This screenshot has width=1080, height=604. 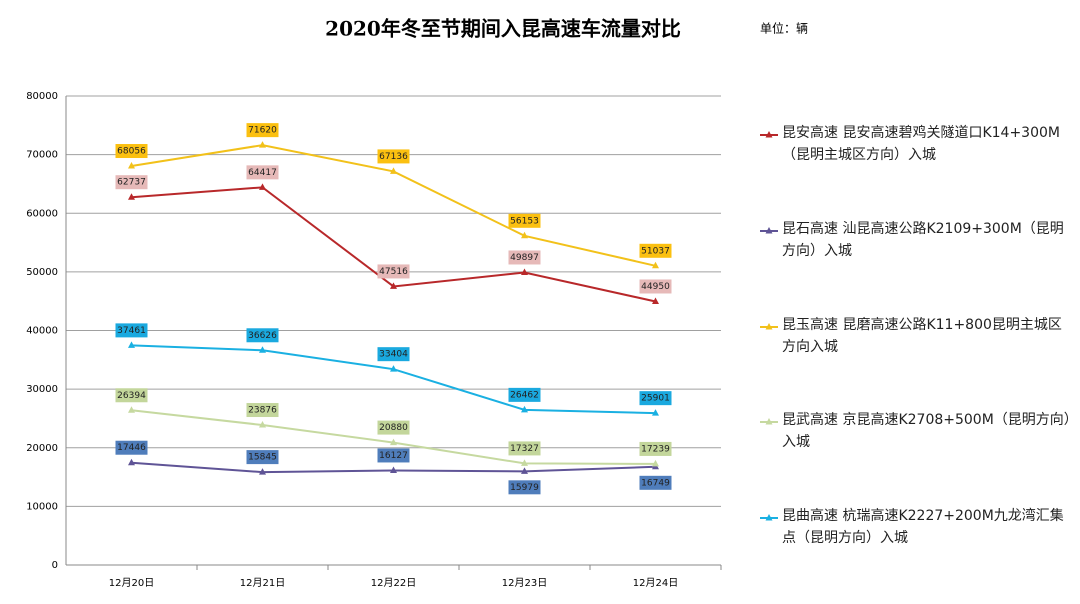 I want to click on legend-label: 昆安高速 昆安高速碧鸡关隧道口K14+300M（昆明主城区方向）入城, so click(x=921, y=144).